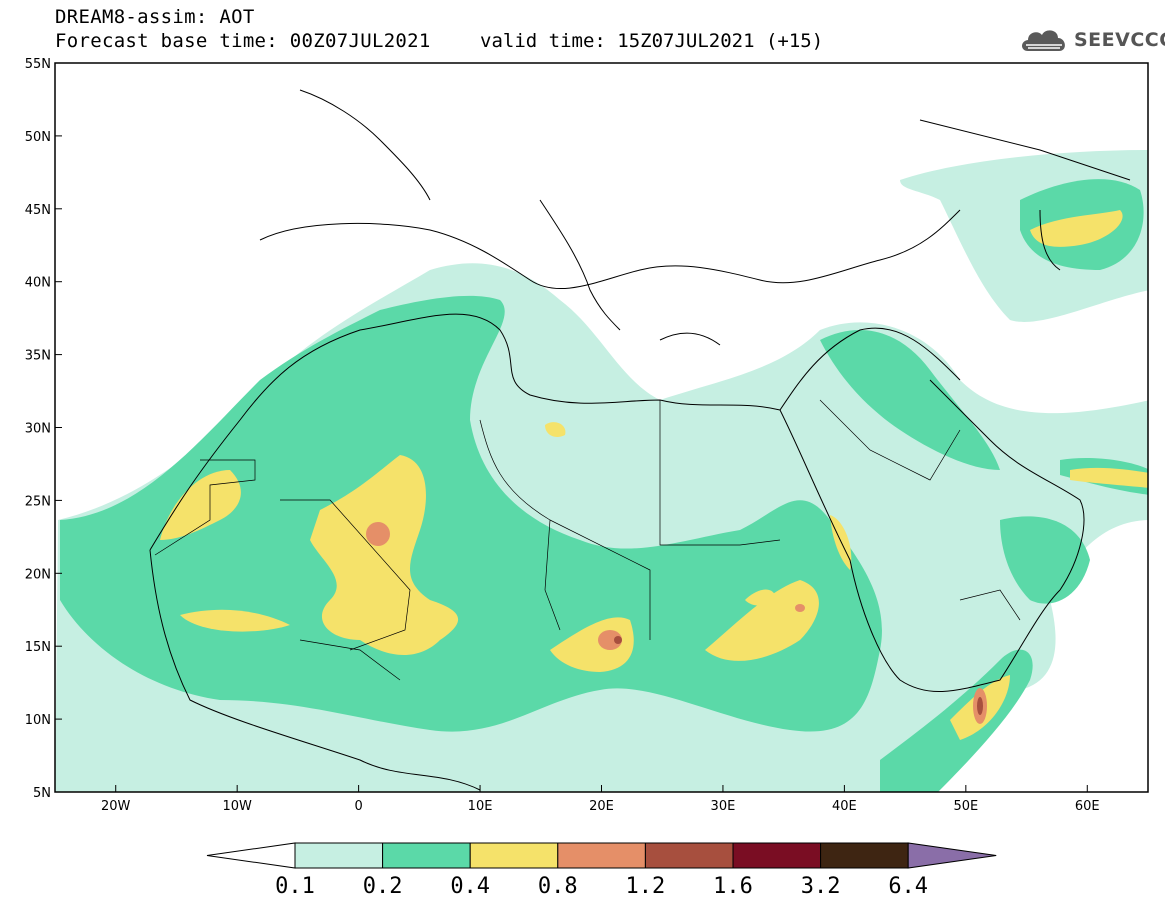  I want to click on lat-label: 30N, so click(38, 429).